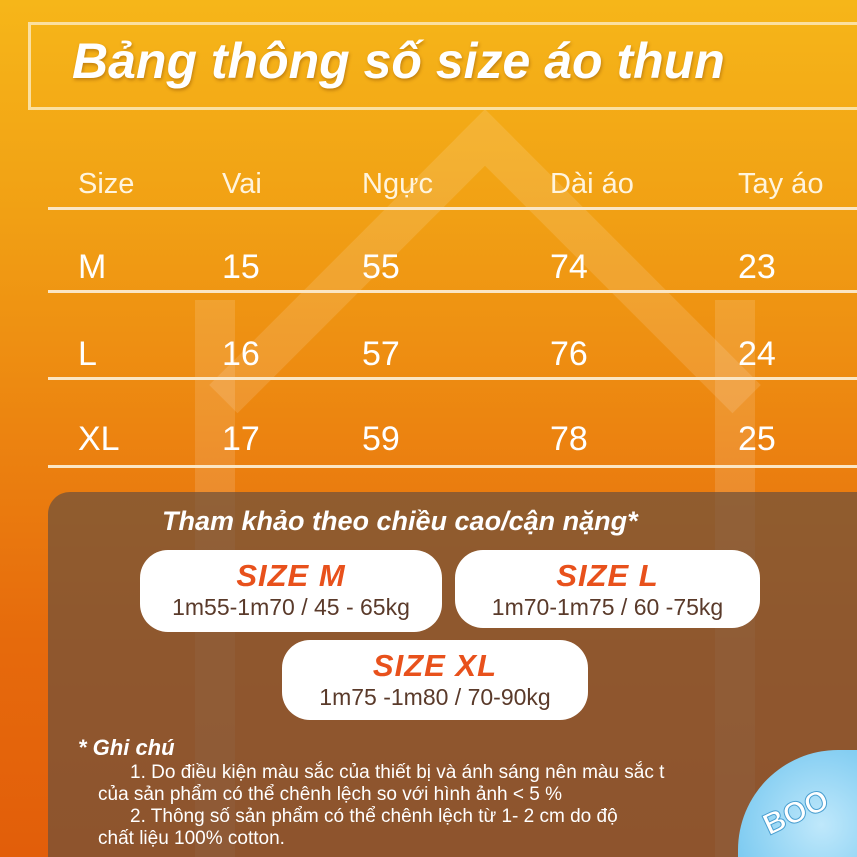 The image size is (857, 857). I want to click on size-label: SIZE M, so click(291, 575).